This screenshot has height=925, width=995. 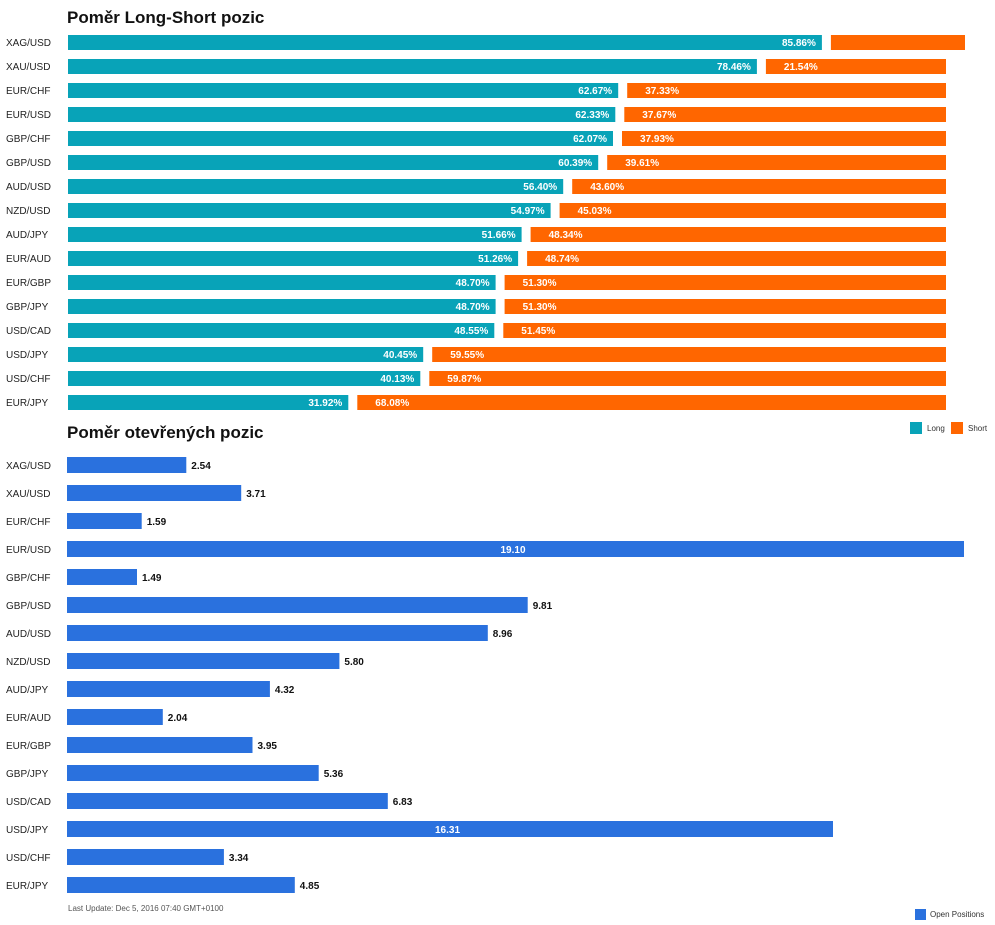 I want to click on short-value-label: 37.33%, so click(x=662, y=91).